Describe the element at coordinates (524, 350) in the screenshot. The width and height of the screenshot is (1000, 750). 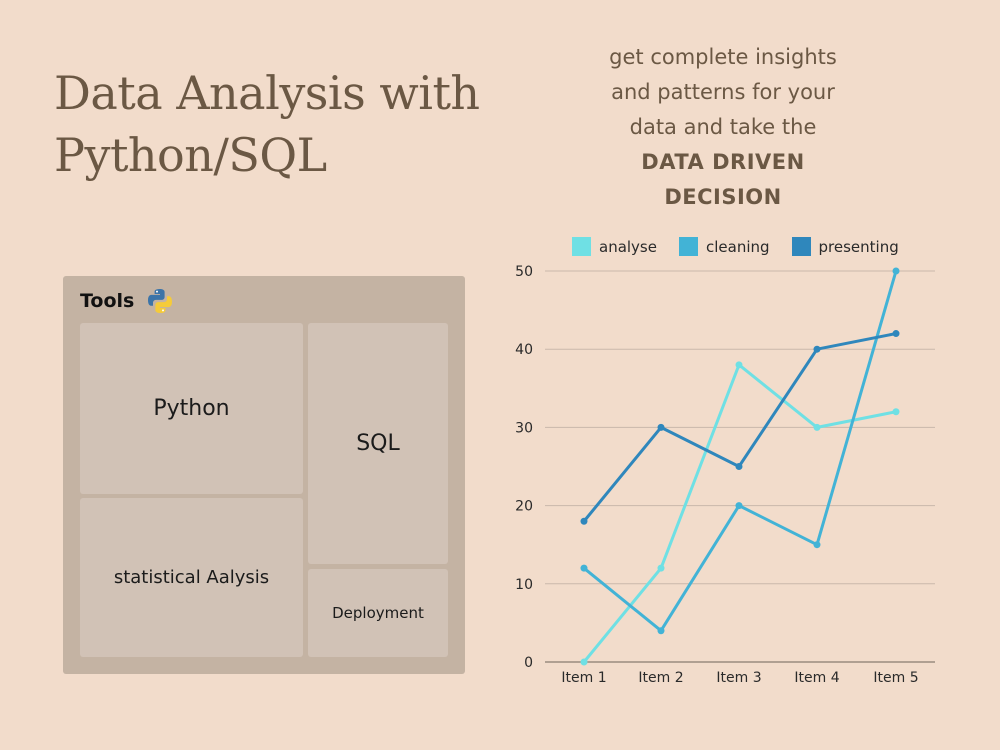
I see `y-tick-label: 40` at that location.